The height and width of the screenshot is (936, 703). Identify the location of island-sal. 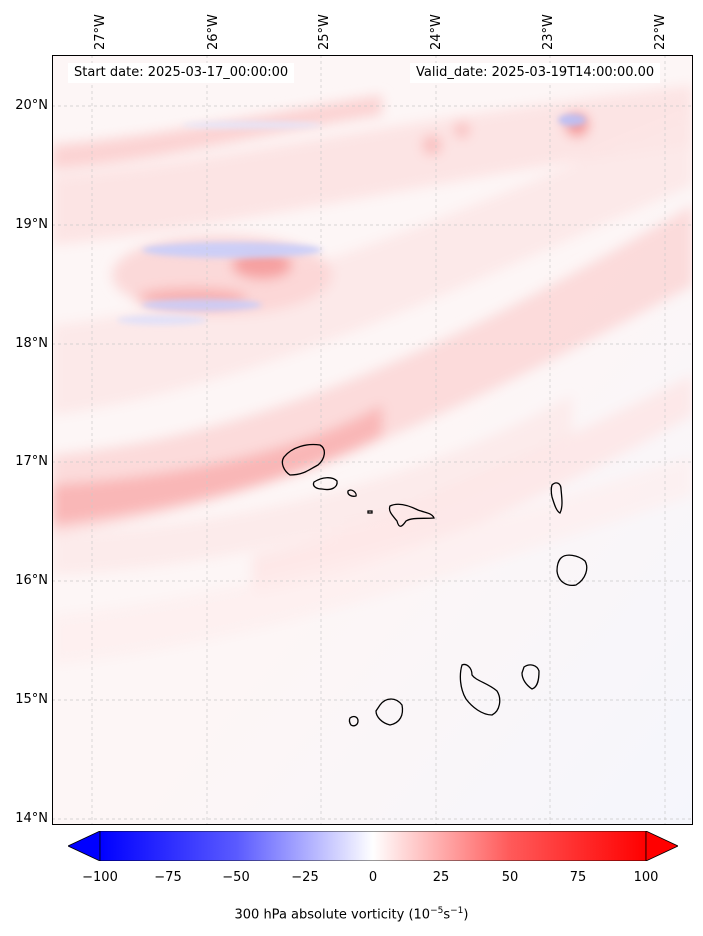
(556, 498).